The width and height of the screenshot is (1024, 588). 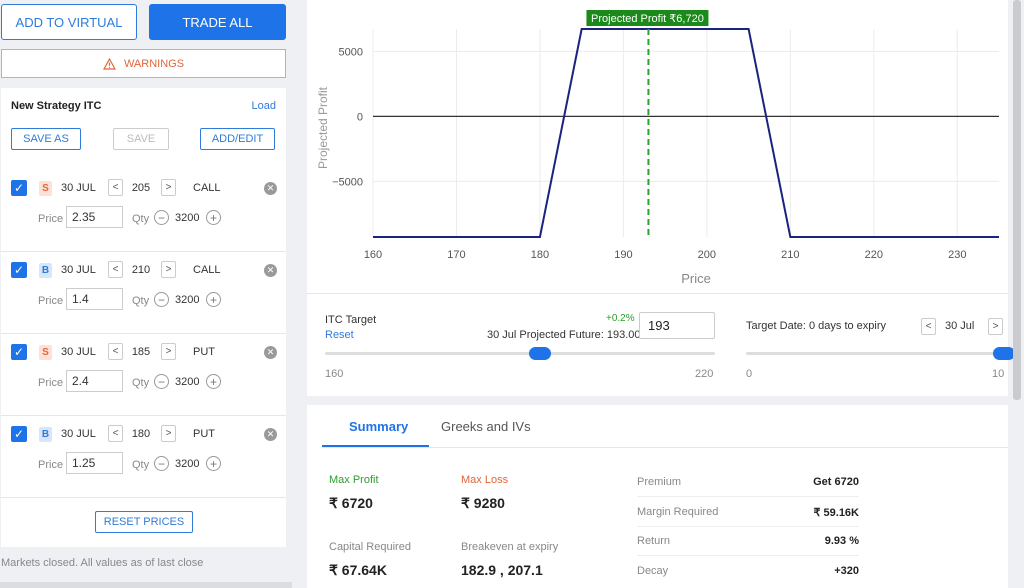 I want to click on target-reset-link: Reset, so click(x=339, y=335).